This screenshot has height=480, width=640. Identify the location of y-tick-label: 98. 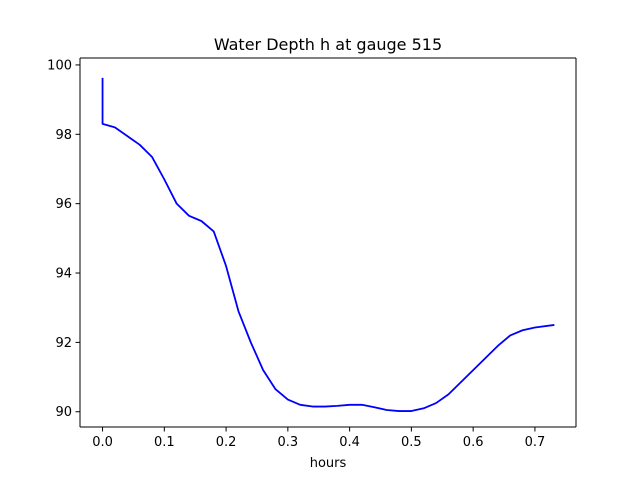
(63, 135).